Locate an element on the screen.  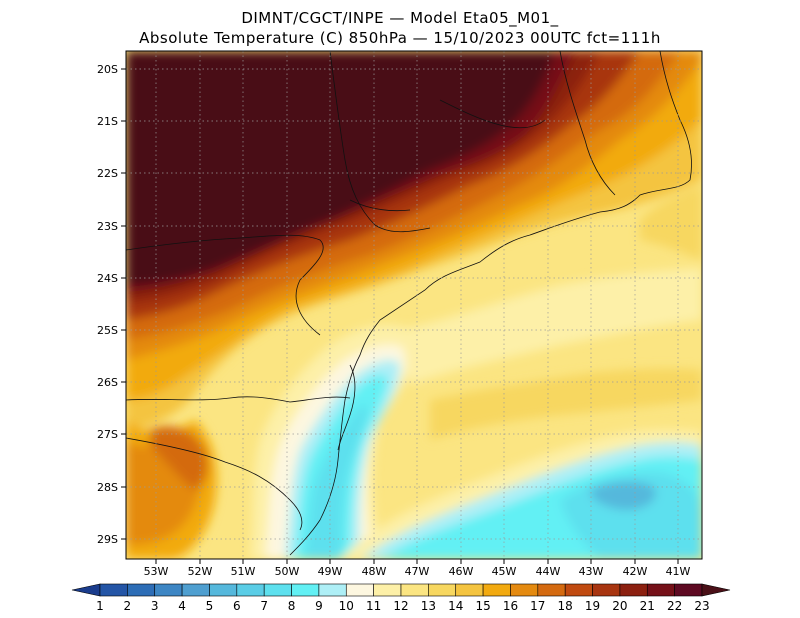
lat-label: 28S is located at coordinates (107, 487).